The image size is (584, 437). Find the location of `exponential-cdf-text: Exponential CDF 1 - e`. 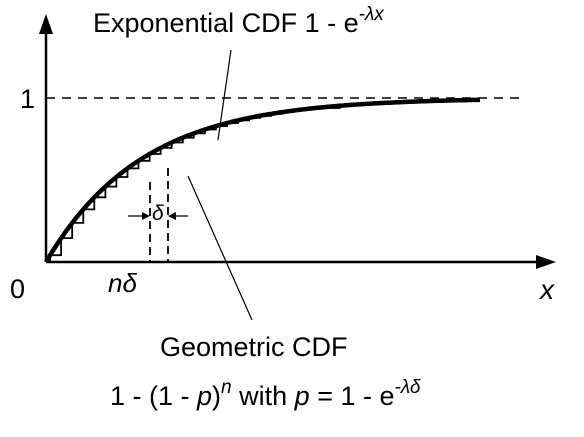

exponential-cdf-text: Exponential CDF 1 - e is located at coordinates (226, 23).